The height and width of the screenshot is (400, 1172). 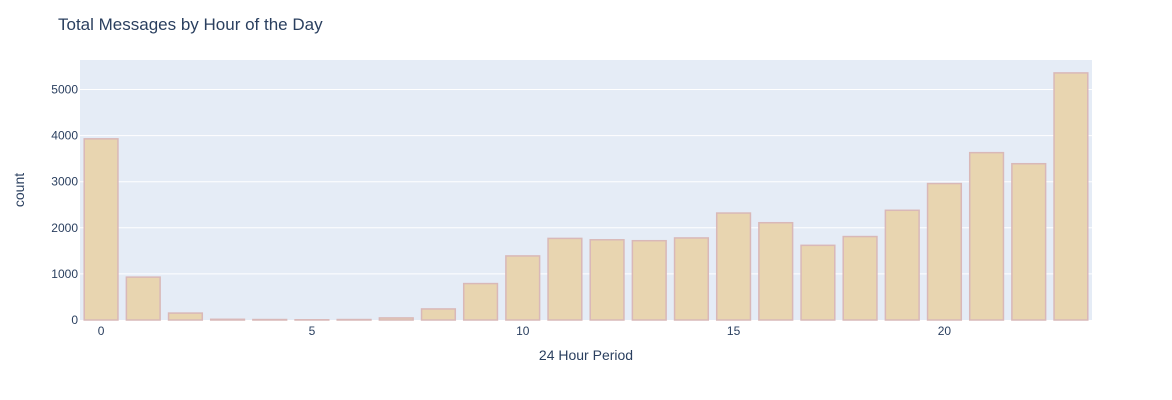 I want to click on y-tick-label-4000: 4000, so click(x=64, y=136).